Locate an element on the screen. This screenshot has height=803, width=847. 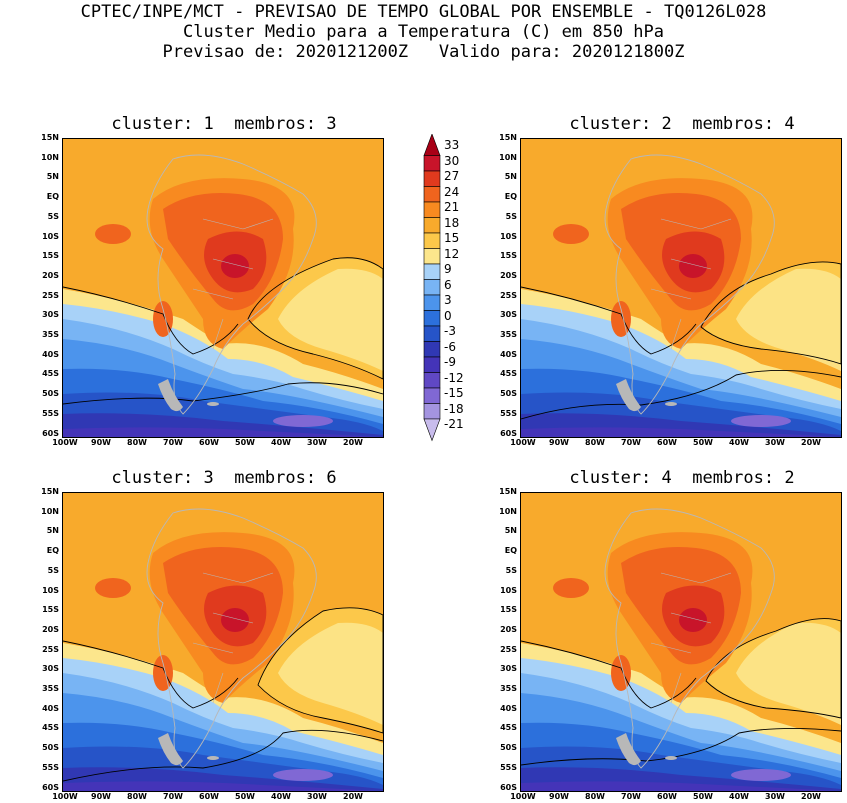
lat-label: 50S is located at coordinates (50, 394).